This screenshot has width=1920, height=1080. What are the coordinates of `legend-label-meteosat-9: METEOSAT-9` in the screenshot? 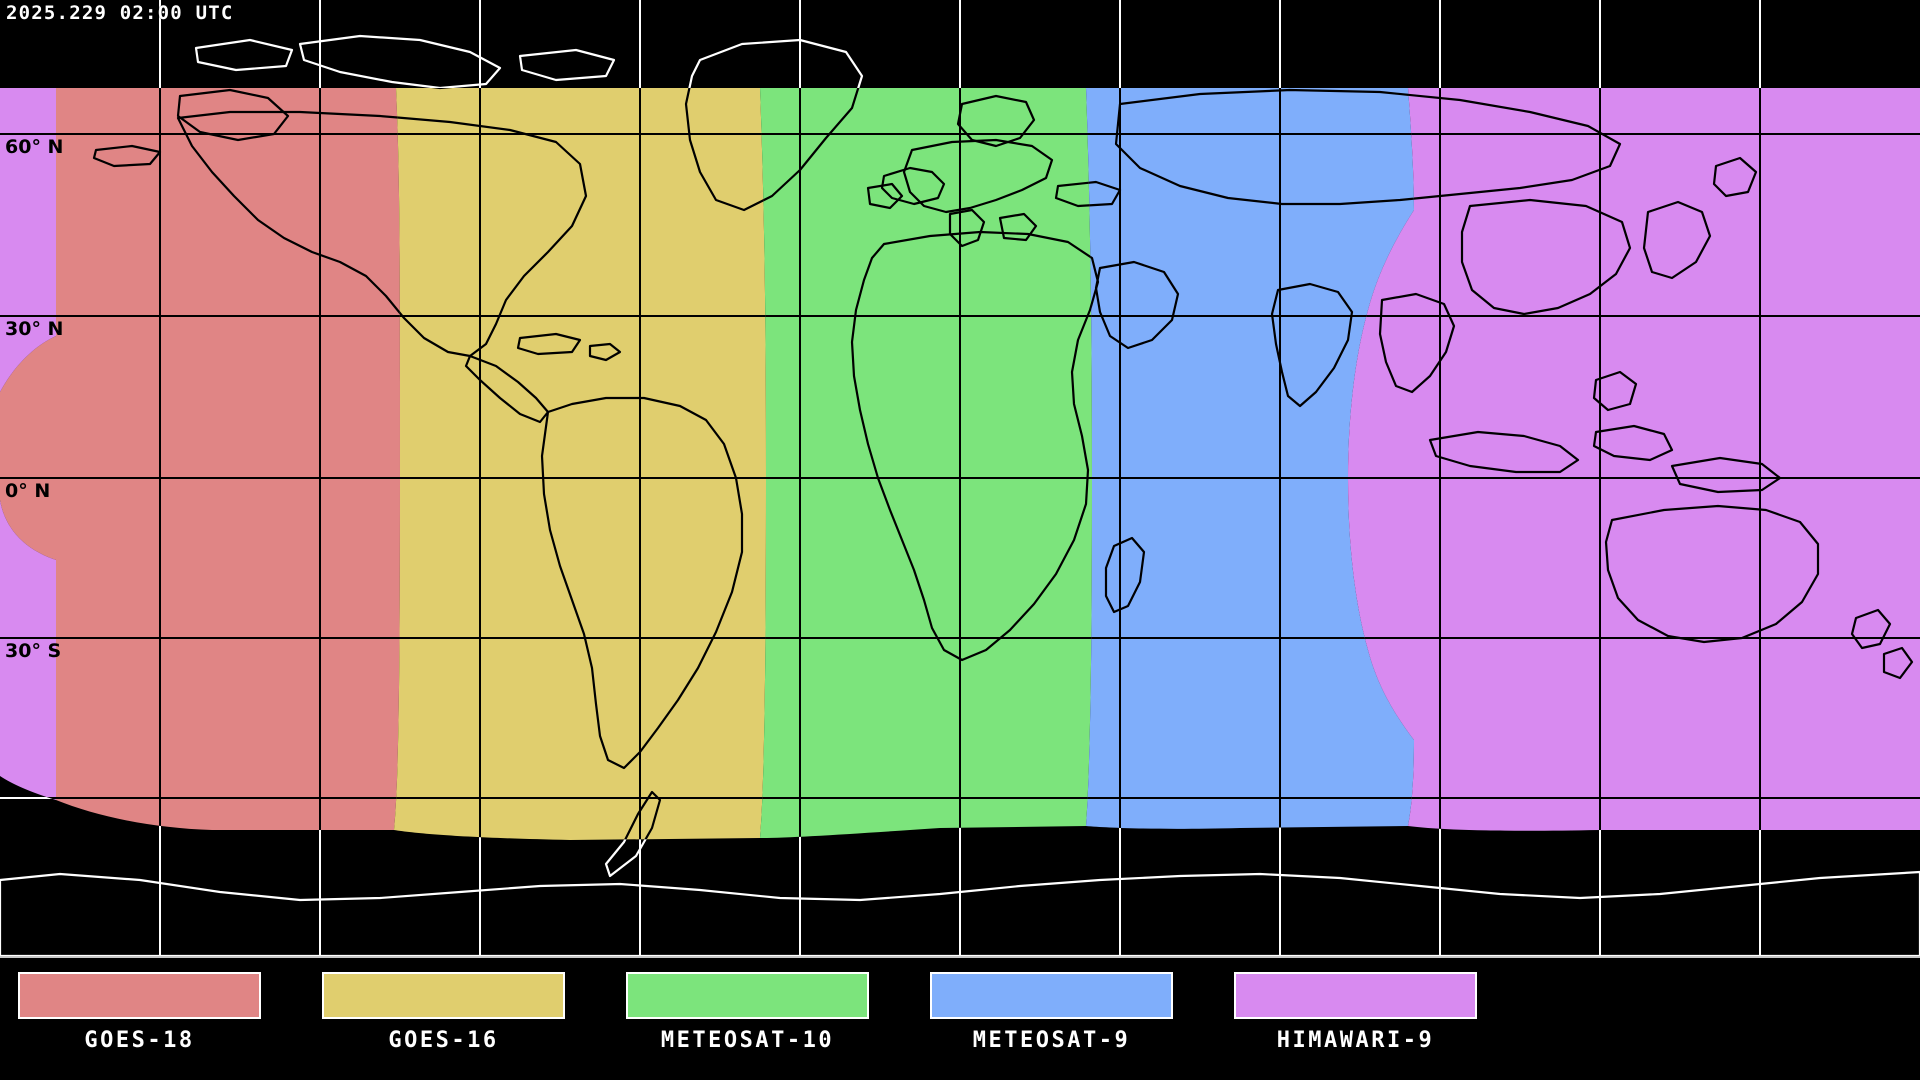 It's located at (1051, 1040).